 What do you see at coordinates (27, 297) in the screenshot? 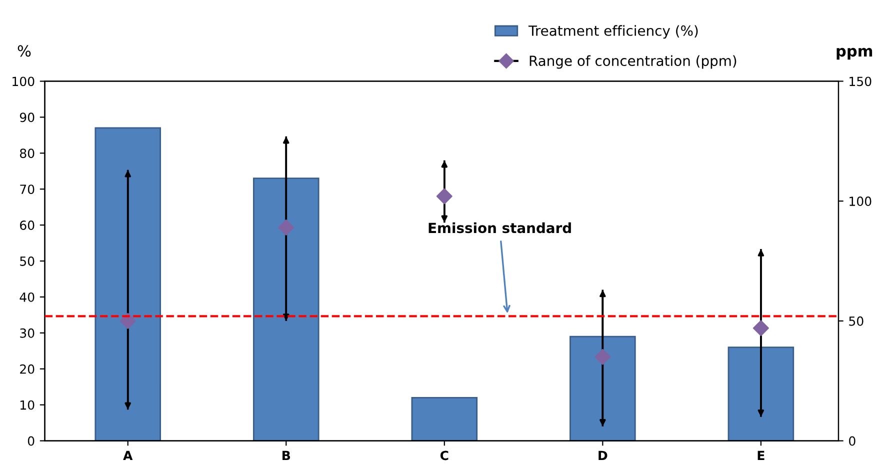
I see `y-tick-label: 40` at bounding box center [27, 297].